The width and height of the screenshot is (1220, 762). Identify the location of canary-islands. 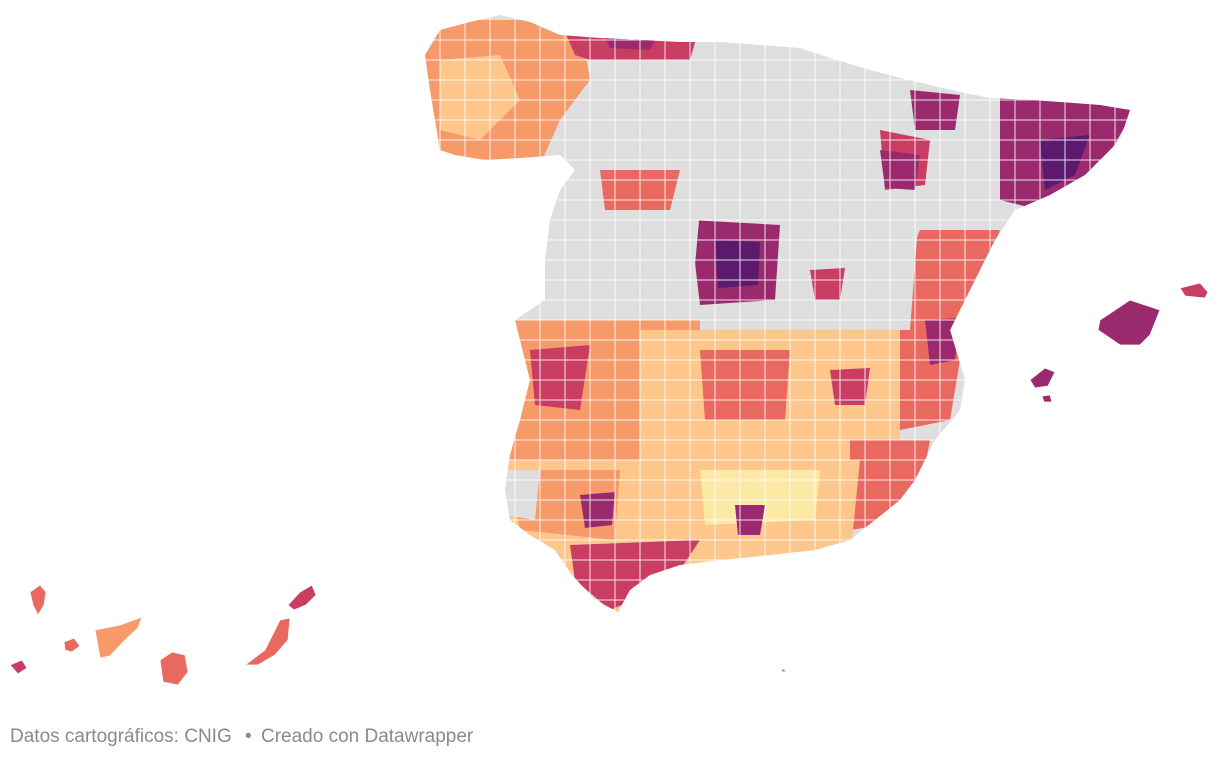
(397, 635).